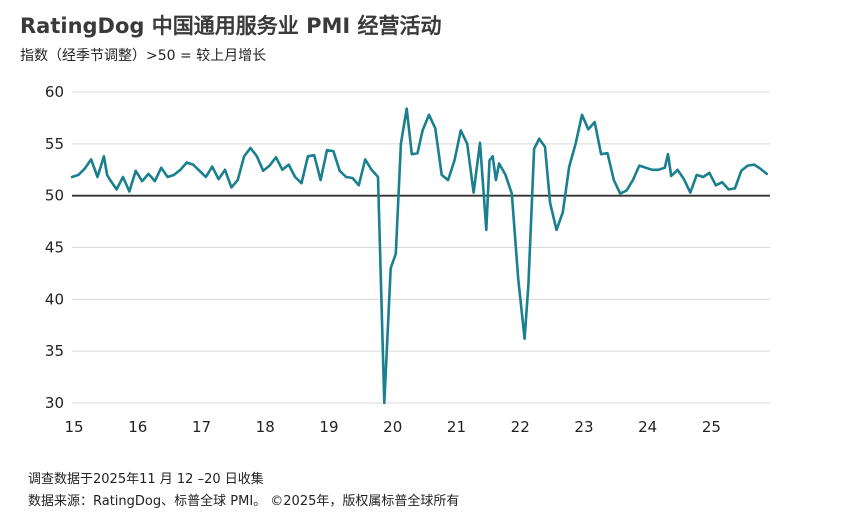 The image size is (860, 520). What do you see at coordinates (54, 351) in the screenshot?
I see `y-tick-label: 35` at bounding box center [54, 351].